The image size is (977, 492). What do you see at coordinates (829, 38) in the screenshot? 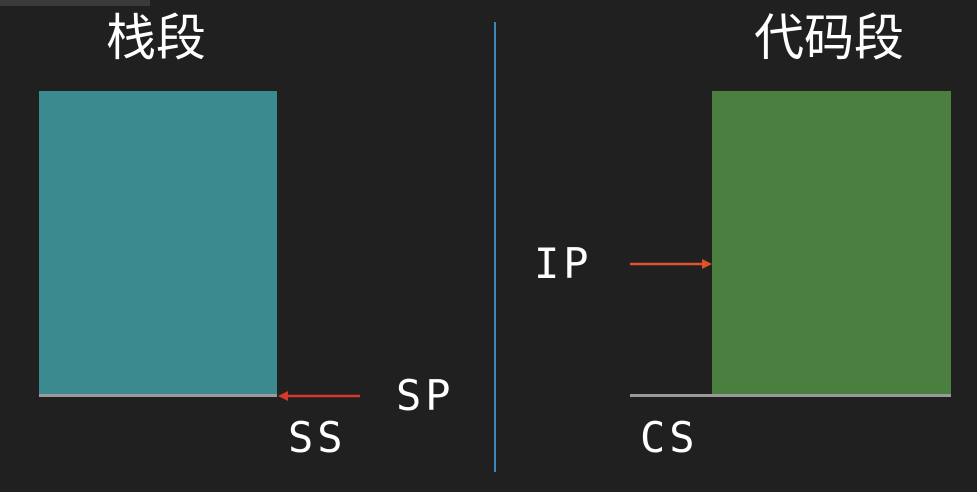
I see `code-segment-title: 代码段` at bounding box center [829, 38].